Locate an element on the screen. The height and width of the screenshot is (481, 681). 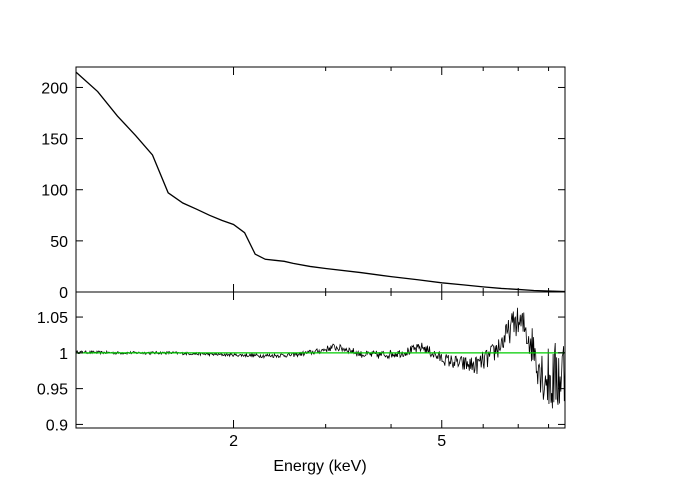
x-axis-label: Energy (keV) is located at coordinates (319, 466).